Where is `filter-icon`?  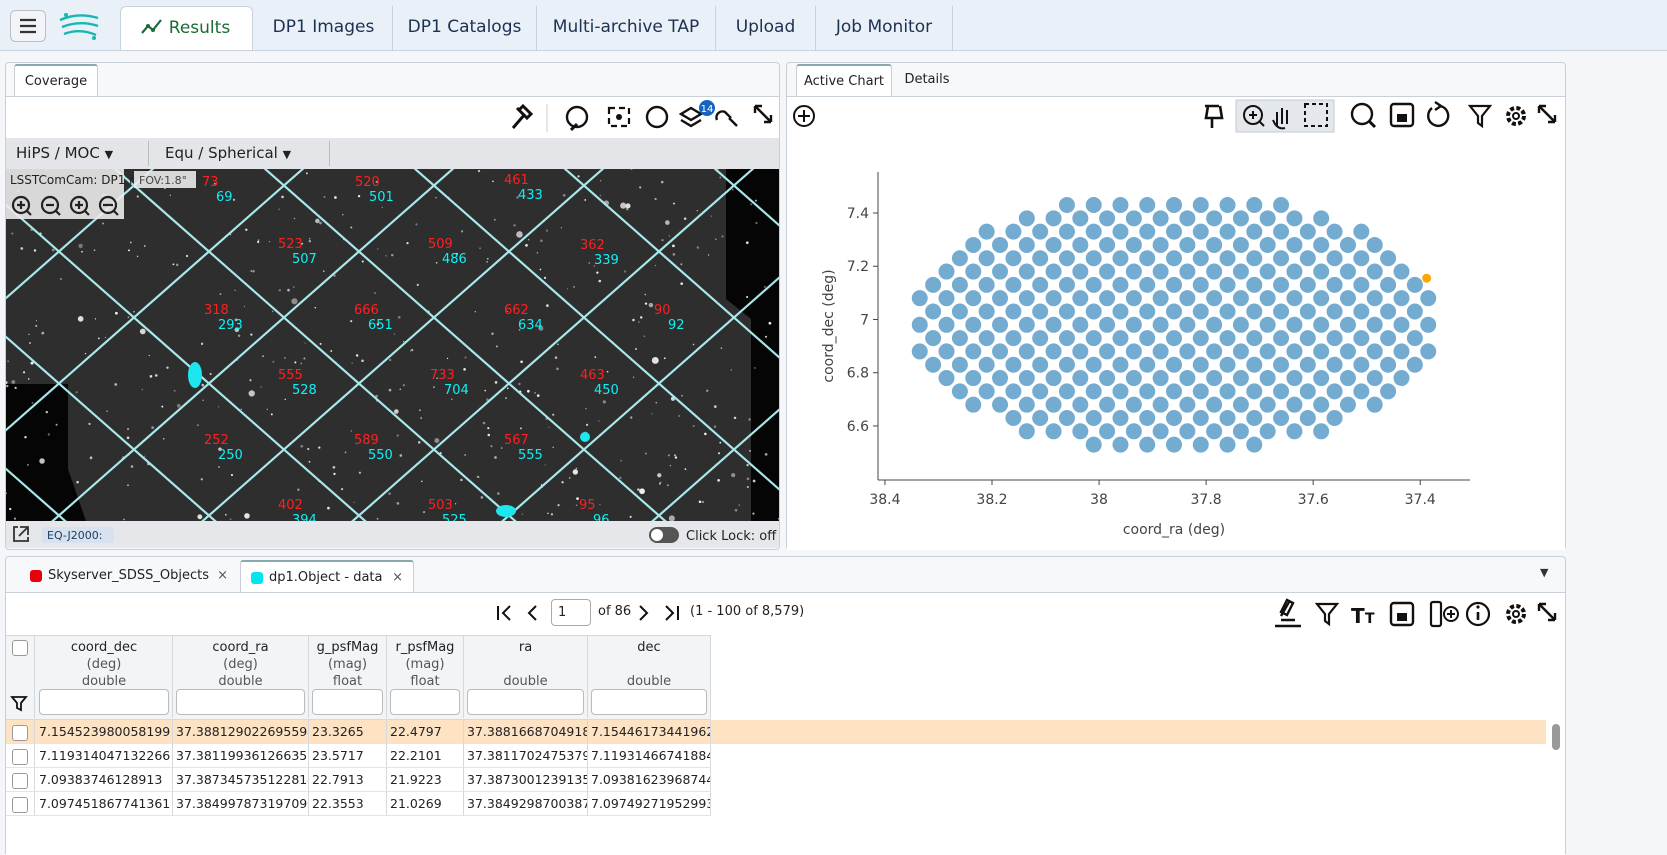
filter-icon is located at coordinates (19, 703).